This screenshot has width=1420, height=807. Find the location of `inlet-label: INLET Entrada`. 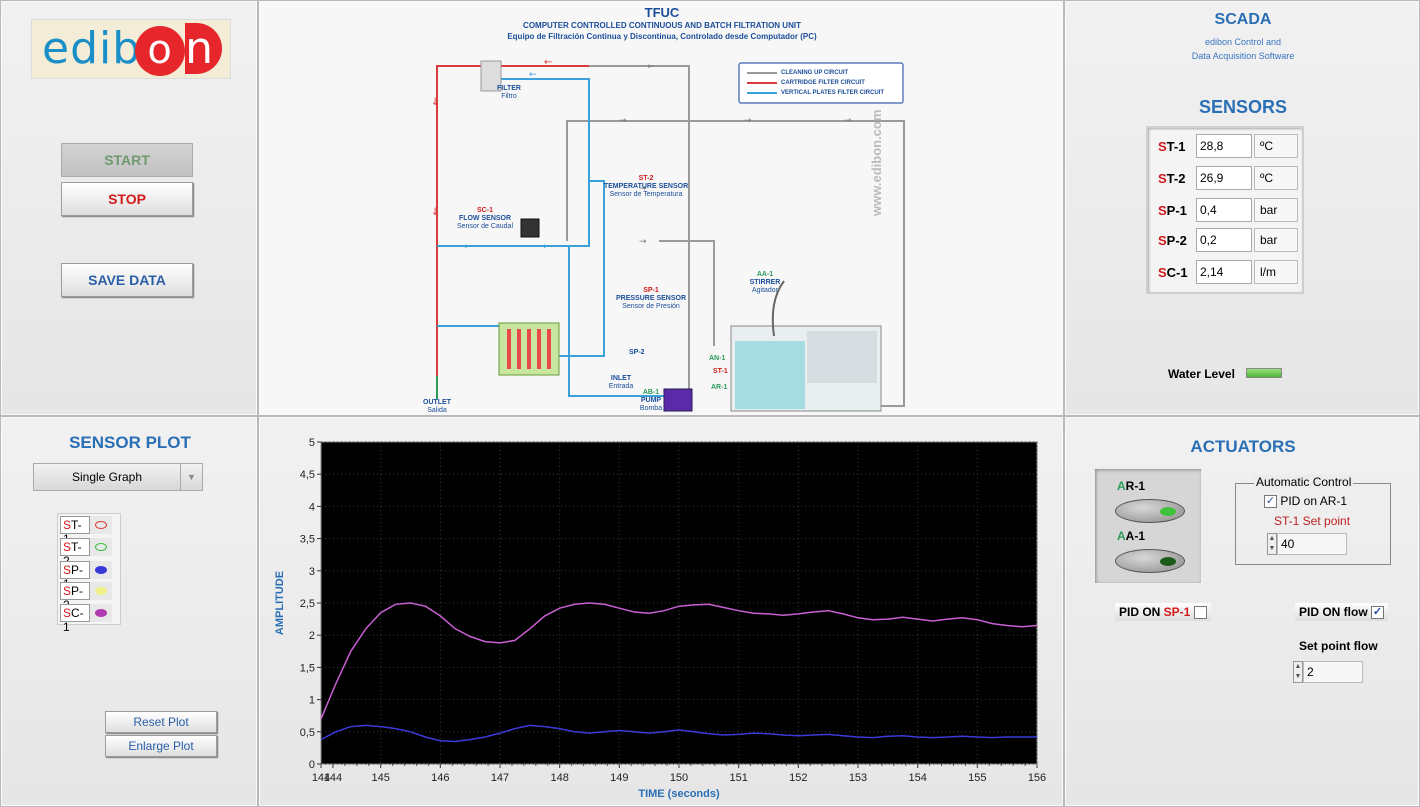

inlet-label: INLET Entrada is located at coordinates (621, 382).